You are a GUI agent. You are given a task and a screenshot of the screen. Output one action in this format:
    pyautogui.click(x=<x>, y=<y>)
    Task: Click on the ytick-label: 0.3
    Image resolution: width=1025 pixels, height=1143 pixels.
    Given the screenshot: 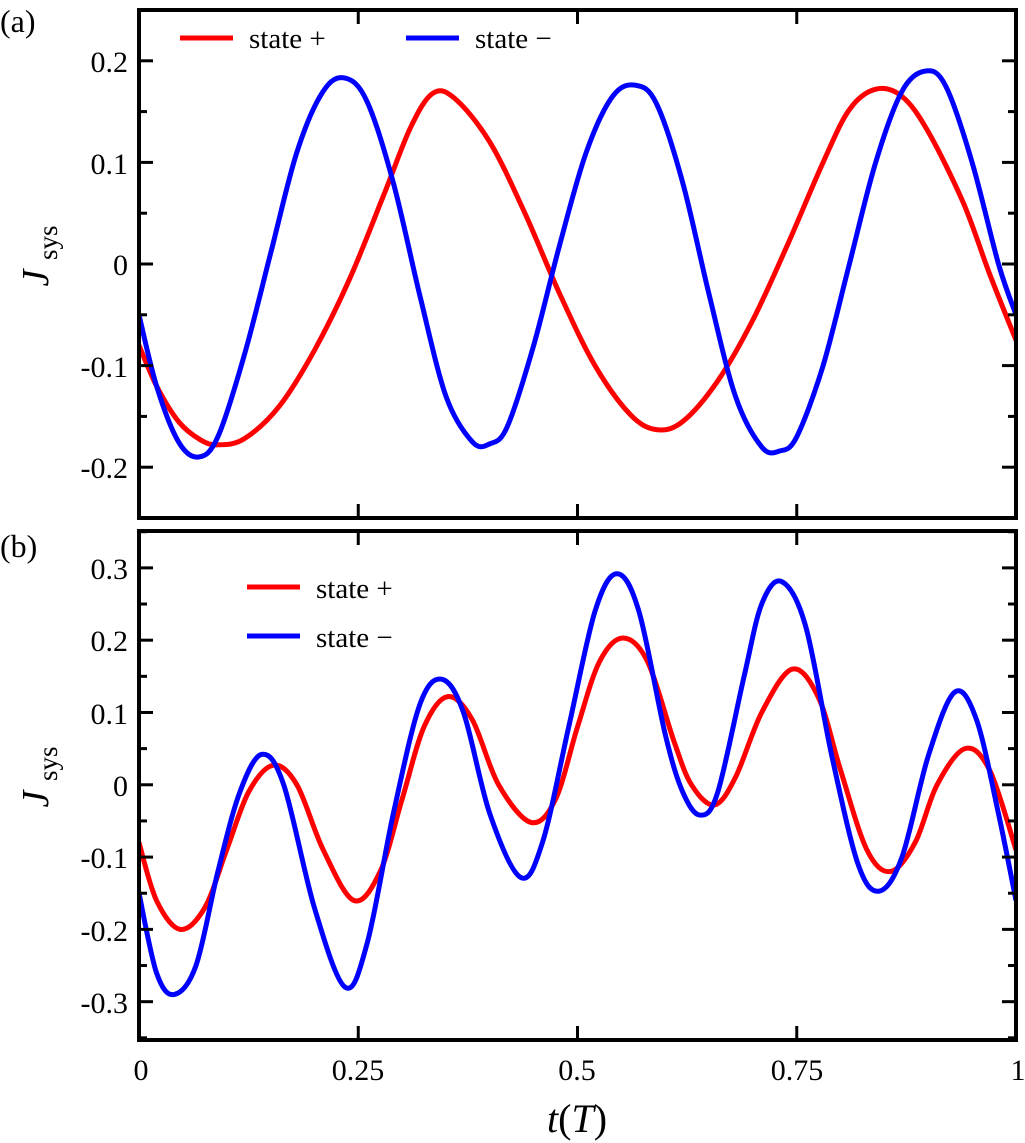 What is the action you would take?
    pyautogui.click(x=110, y=569)
    